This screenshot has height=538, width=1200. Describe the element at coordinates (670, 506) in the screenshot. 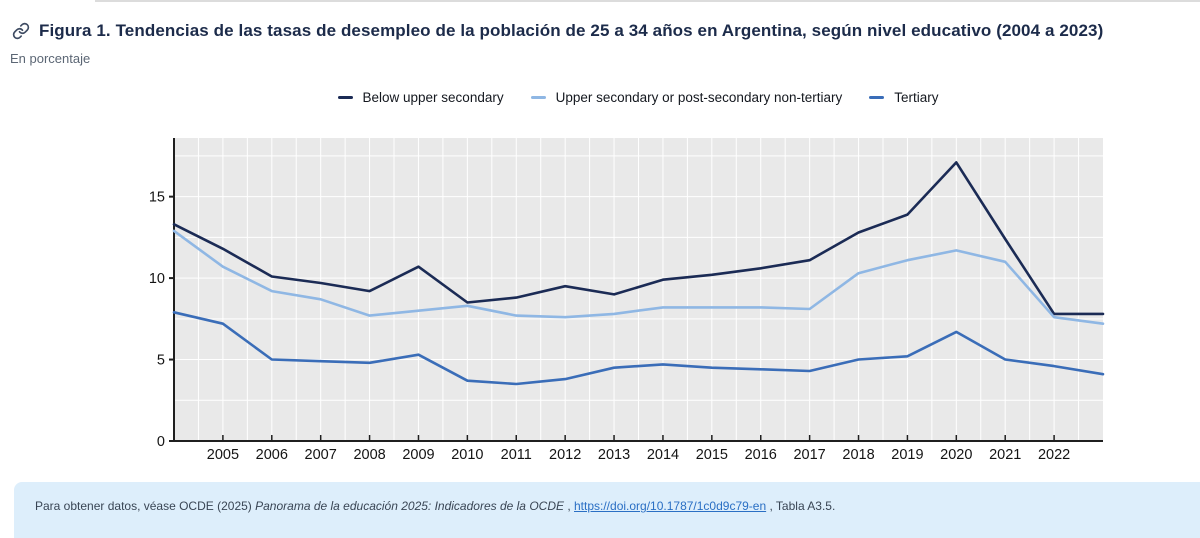

I see `doi-link: https://doi.org/10.1787/1c0d9c79-en` at that location.